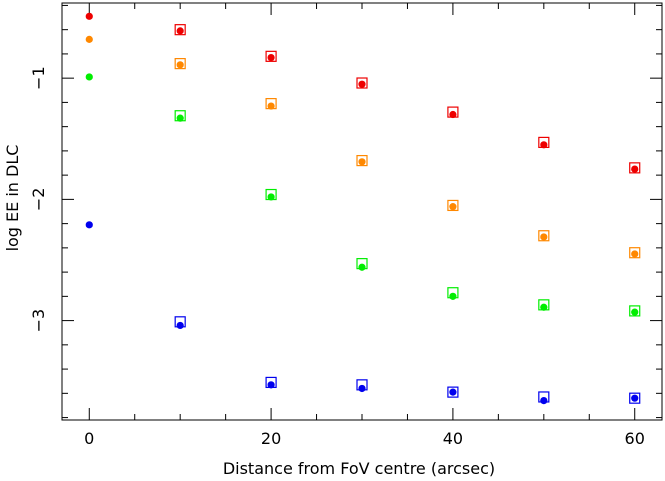 The height and width of the screenshot is (481, 665). Describe the element at coordinates (38, 200) in the screenshot. I see `y-tick-label: −2` at that location.